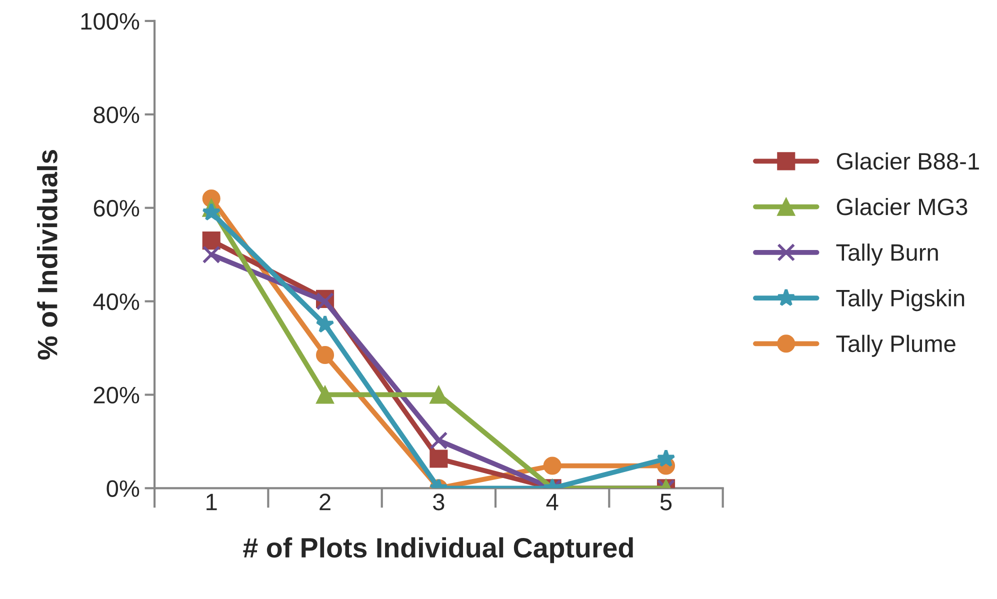  I want to click on x-tick-label: 5, so click(666, 502).